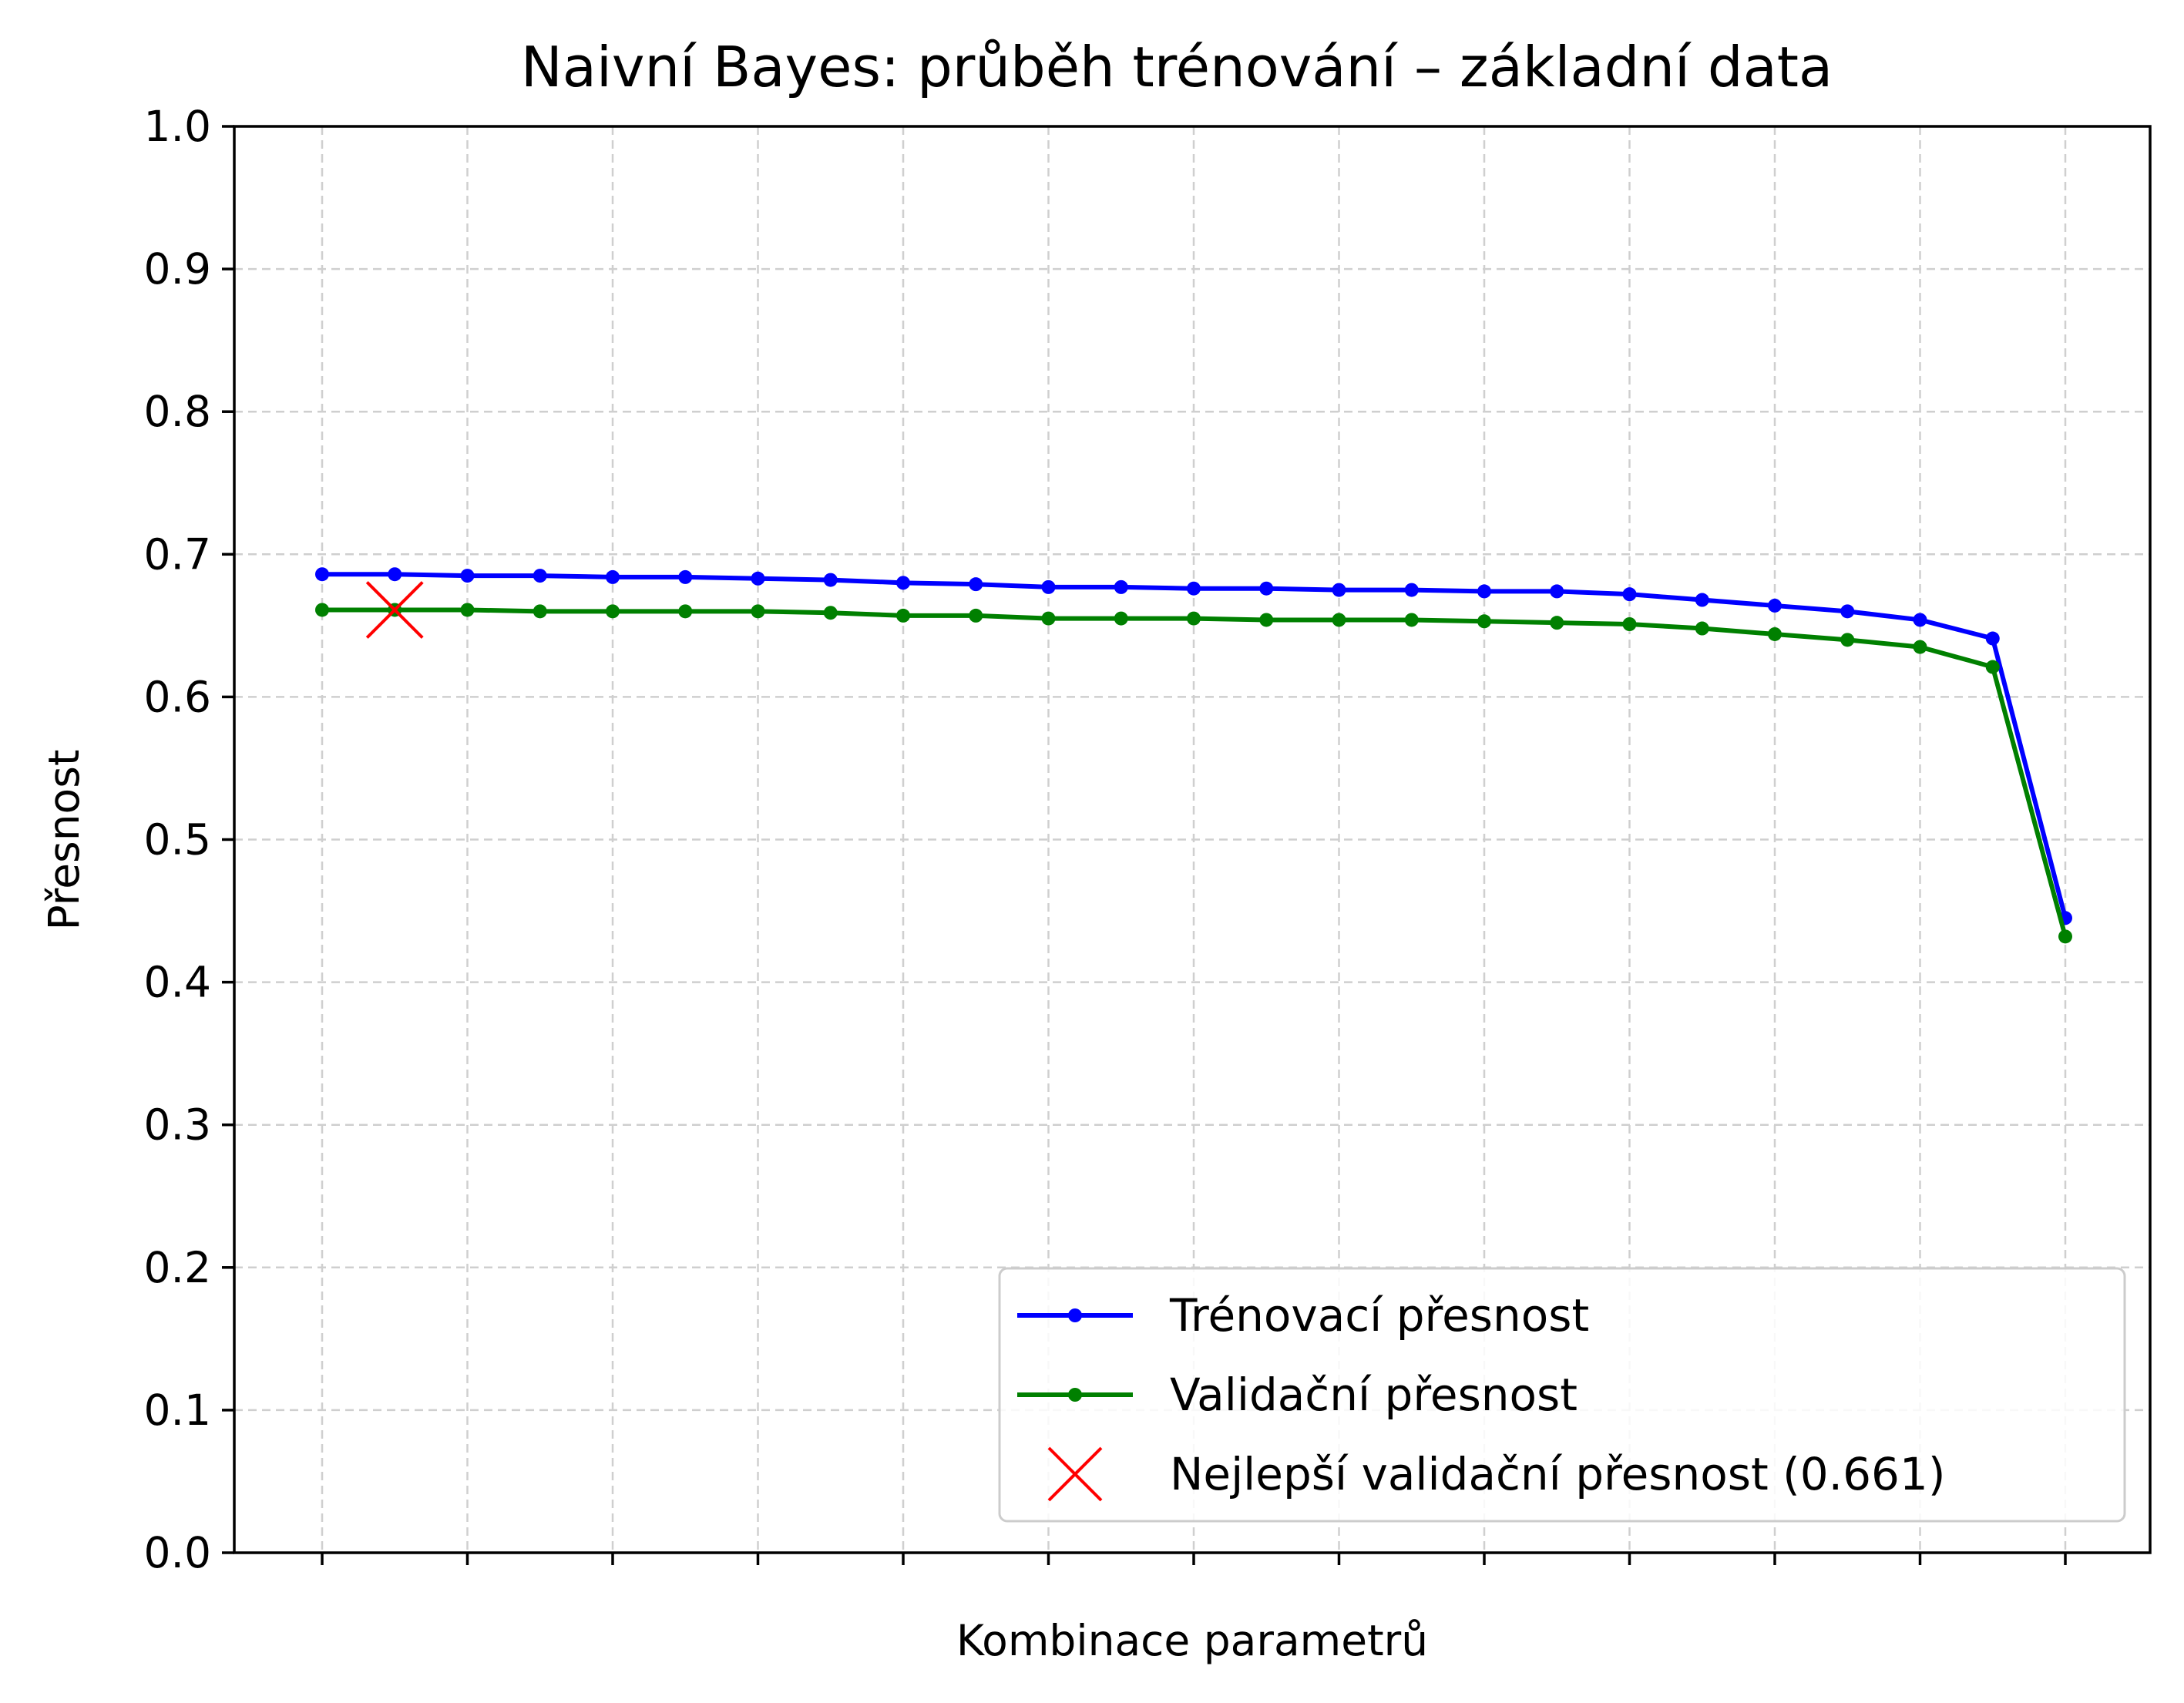 The height and width of the screenshot is (1703, 2184). What do you see at coordinates (1379, 1315) in the screenshot?
I see `legend-label-training: Trénovací přesnost` at bounding box center [1379, 1315].